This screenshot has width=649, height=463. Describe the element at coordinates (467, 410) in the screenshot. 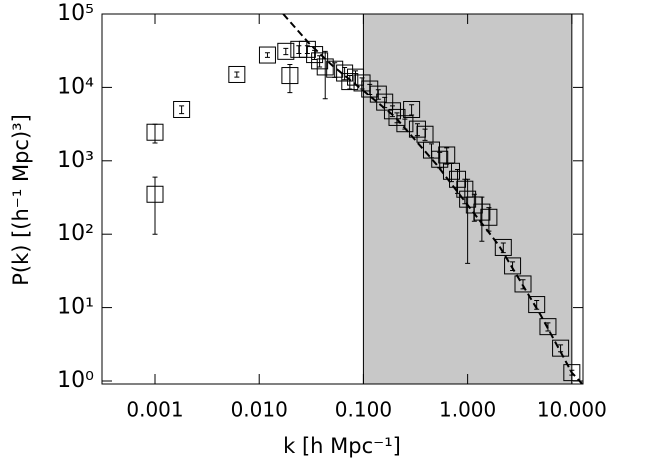

I see `x-tick-label: 1.000` at that location.